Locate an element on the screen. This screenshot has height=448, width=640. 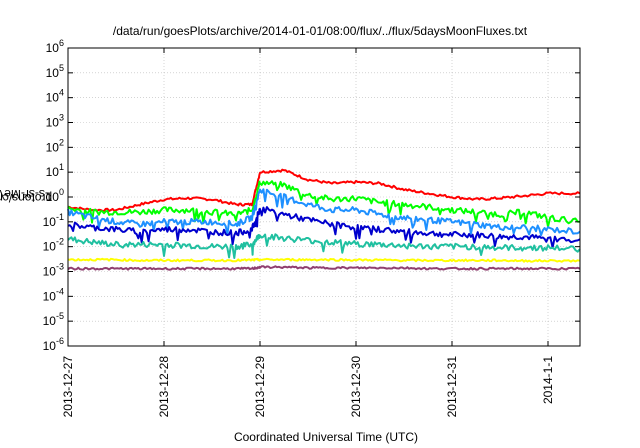
y-tick-label: 10¹ is located at coordinates (55, 170).